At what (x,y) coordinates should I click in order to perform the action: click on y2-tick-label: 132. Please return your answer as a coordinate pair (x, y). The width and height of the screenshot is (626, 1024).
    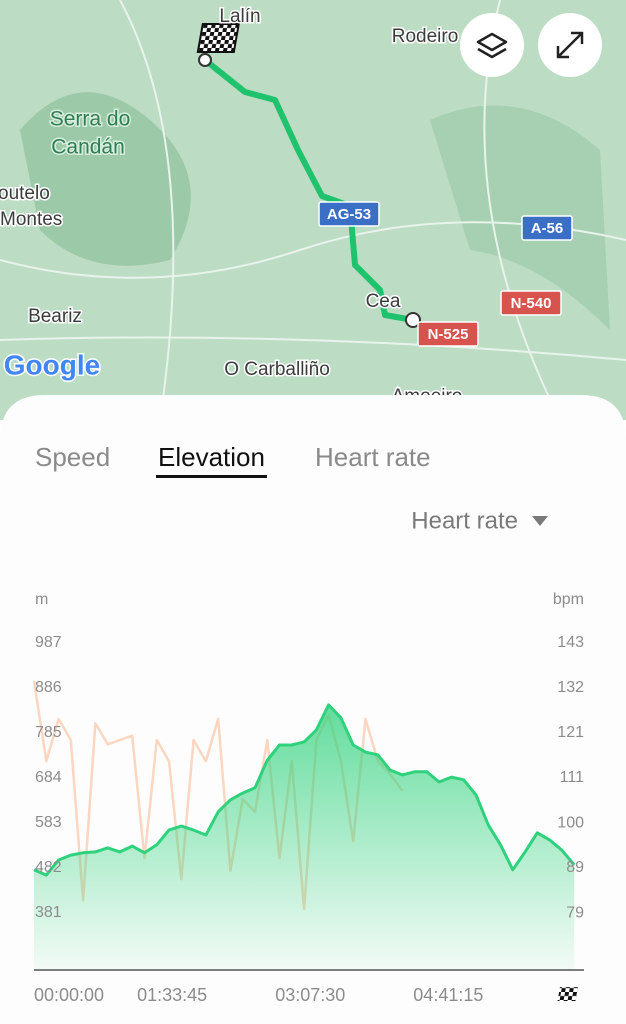
    Looking at the image, I should click on (570, 687).